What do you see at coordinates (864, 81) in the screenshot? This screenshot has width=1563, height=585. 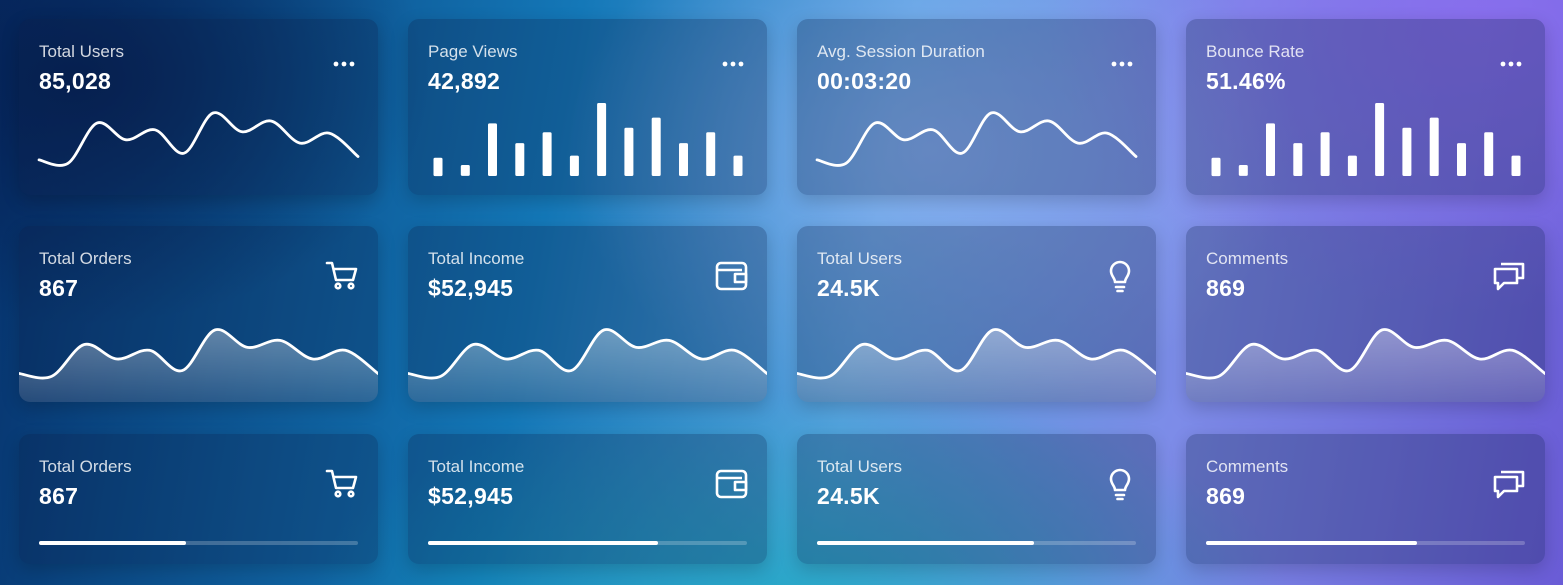 I see `card-value: 00:03:20` at bounding box center [864, 81].